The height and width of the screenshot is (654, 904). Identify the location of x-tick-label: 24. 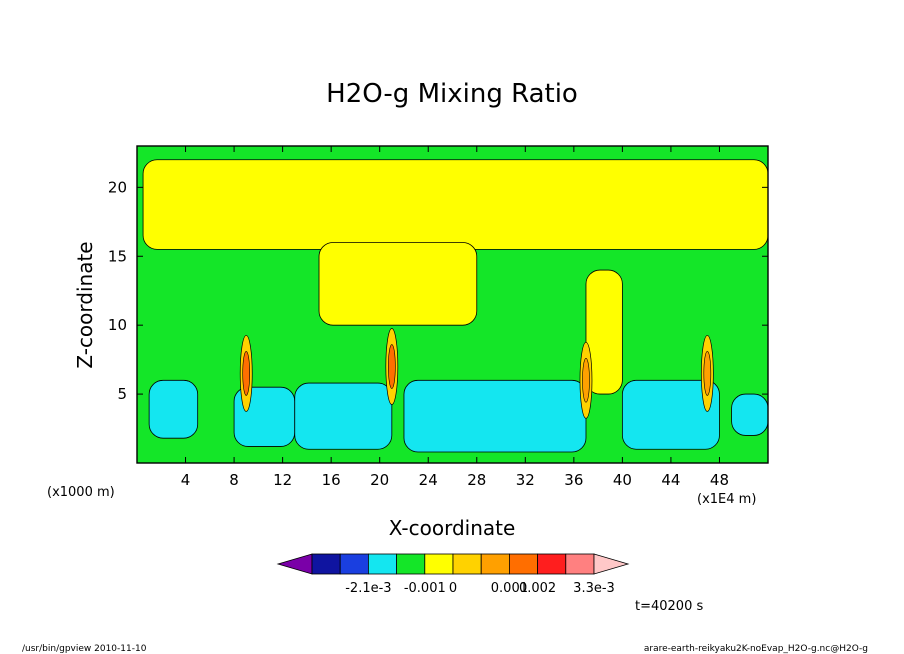
(428, 480).